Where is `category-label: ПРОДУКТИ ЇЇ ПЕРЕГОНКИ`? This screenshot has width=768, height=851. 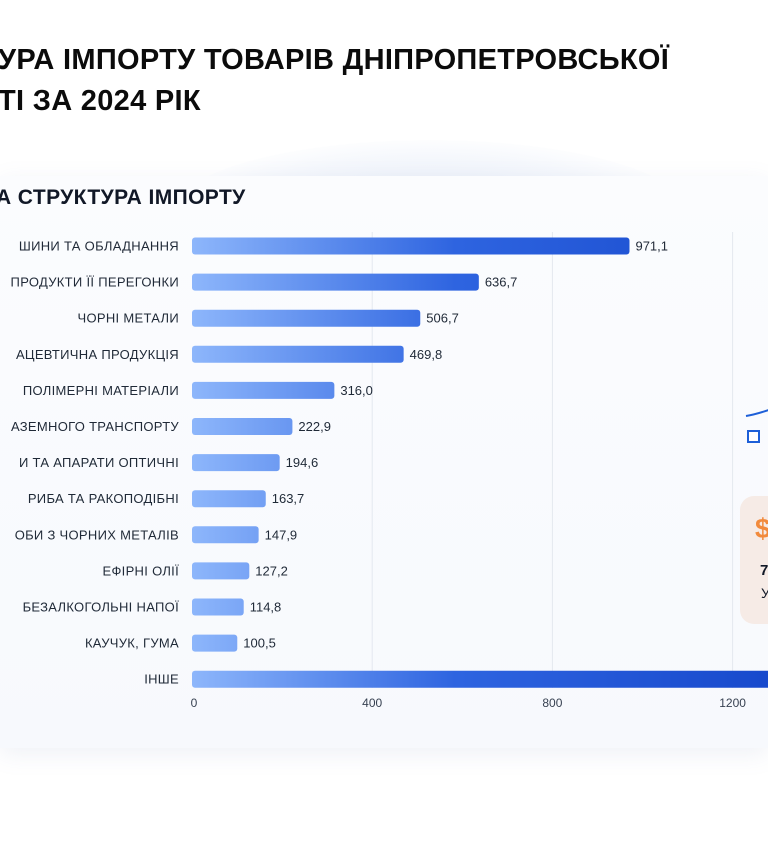
category-label: ПРОДУКТИ ЇЇ ПЕРЕГОНКИ is located at coordinates (95, 282).